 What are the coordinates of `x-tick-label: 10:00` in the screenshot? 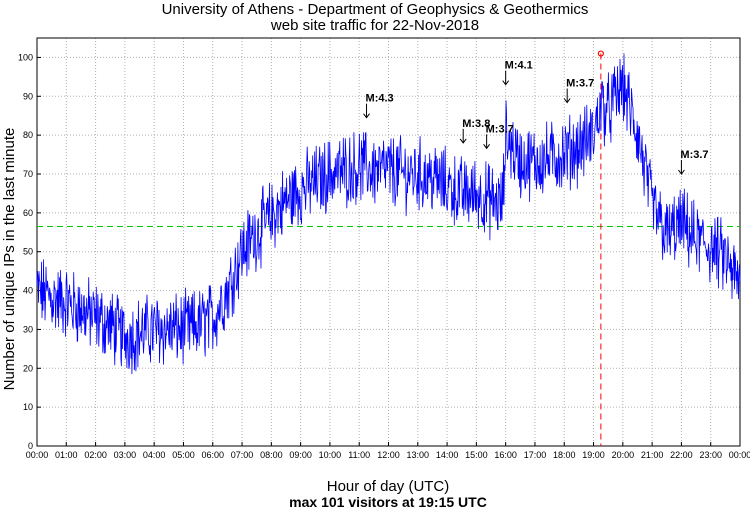 It's located at (330, 455).